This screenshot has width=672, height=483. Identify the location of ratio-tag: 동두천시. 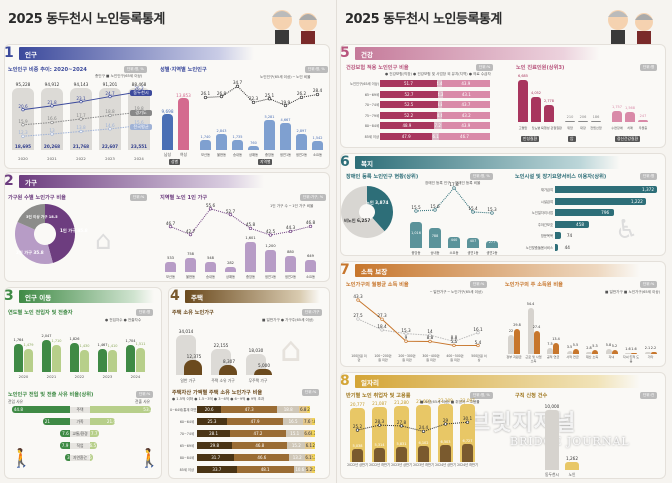
(141, 92).